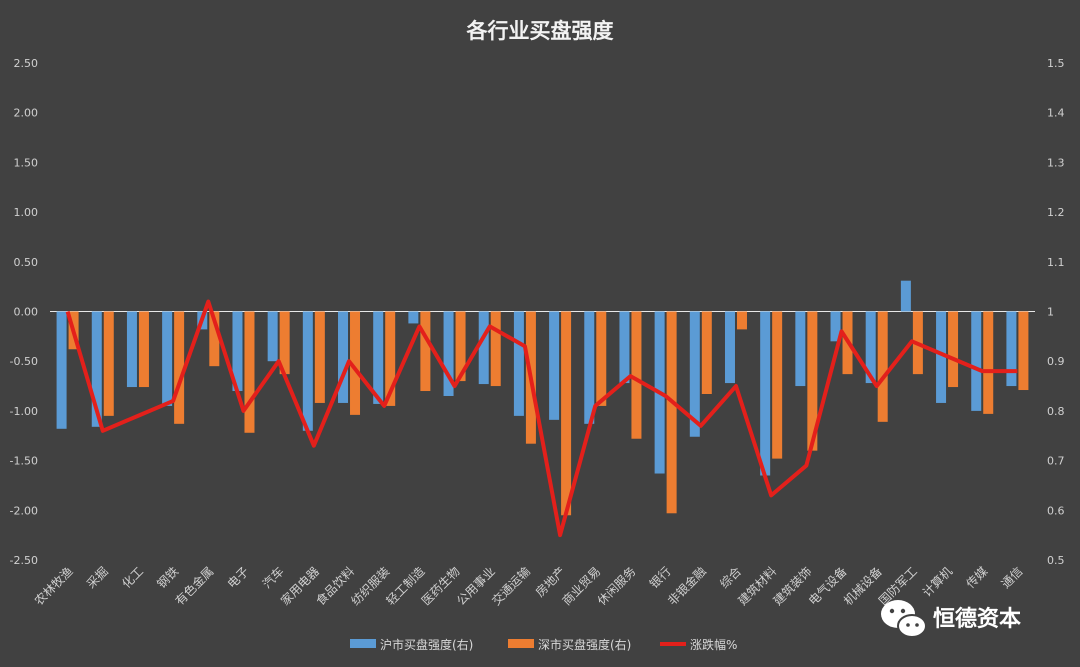 Image resolution: width=1080 pixels, height=667 pixels. I want to click on chart-title: 各行业买盘强度, so click(540, 31).